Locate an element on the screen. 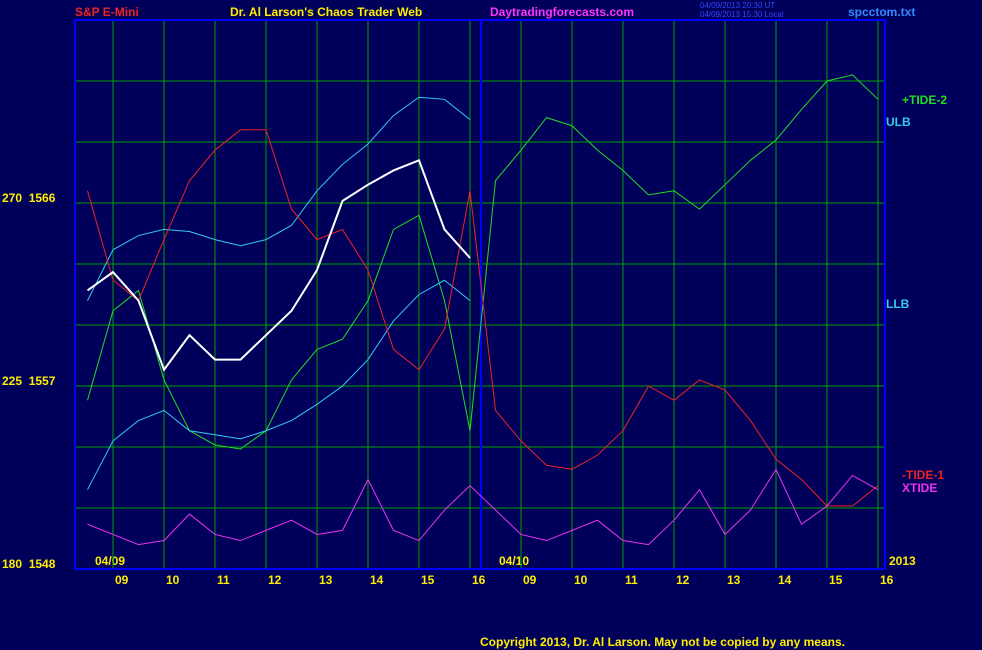 The image size is (982, 650). series-label: +TIDE-2 is located at coordinates (924, 100).